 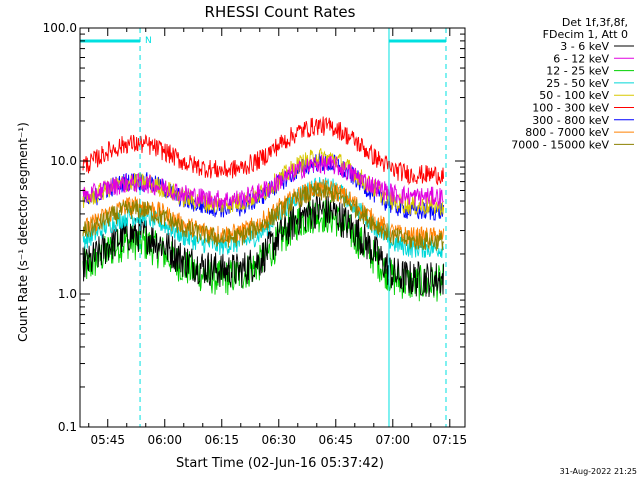 I want to click on x-tick-label: 05:45, so click(x=107, y=440).